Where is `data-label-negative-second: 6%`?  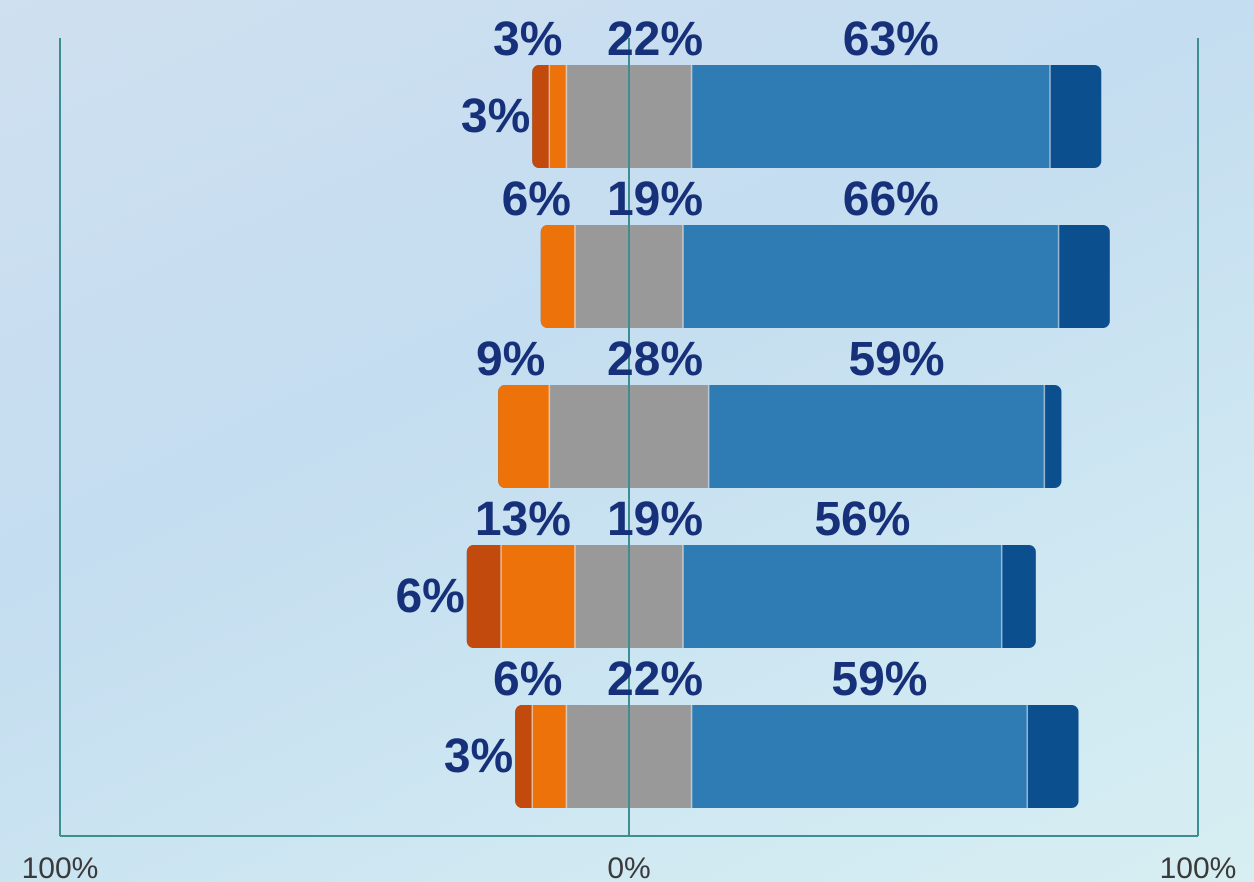 data-label-negative-second: 6% is located at coordinates (536, 199).